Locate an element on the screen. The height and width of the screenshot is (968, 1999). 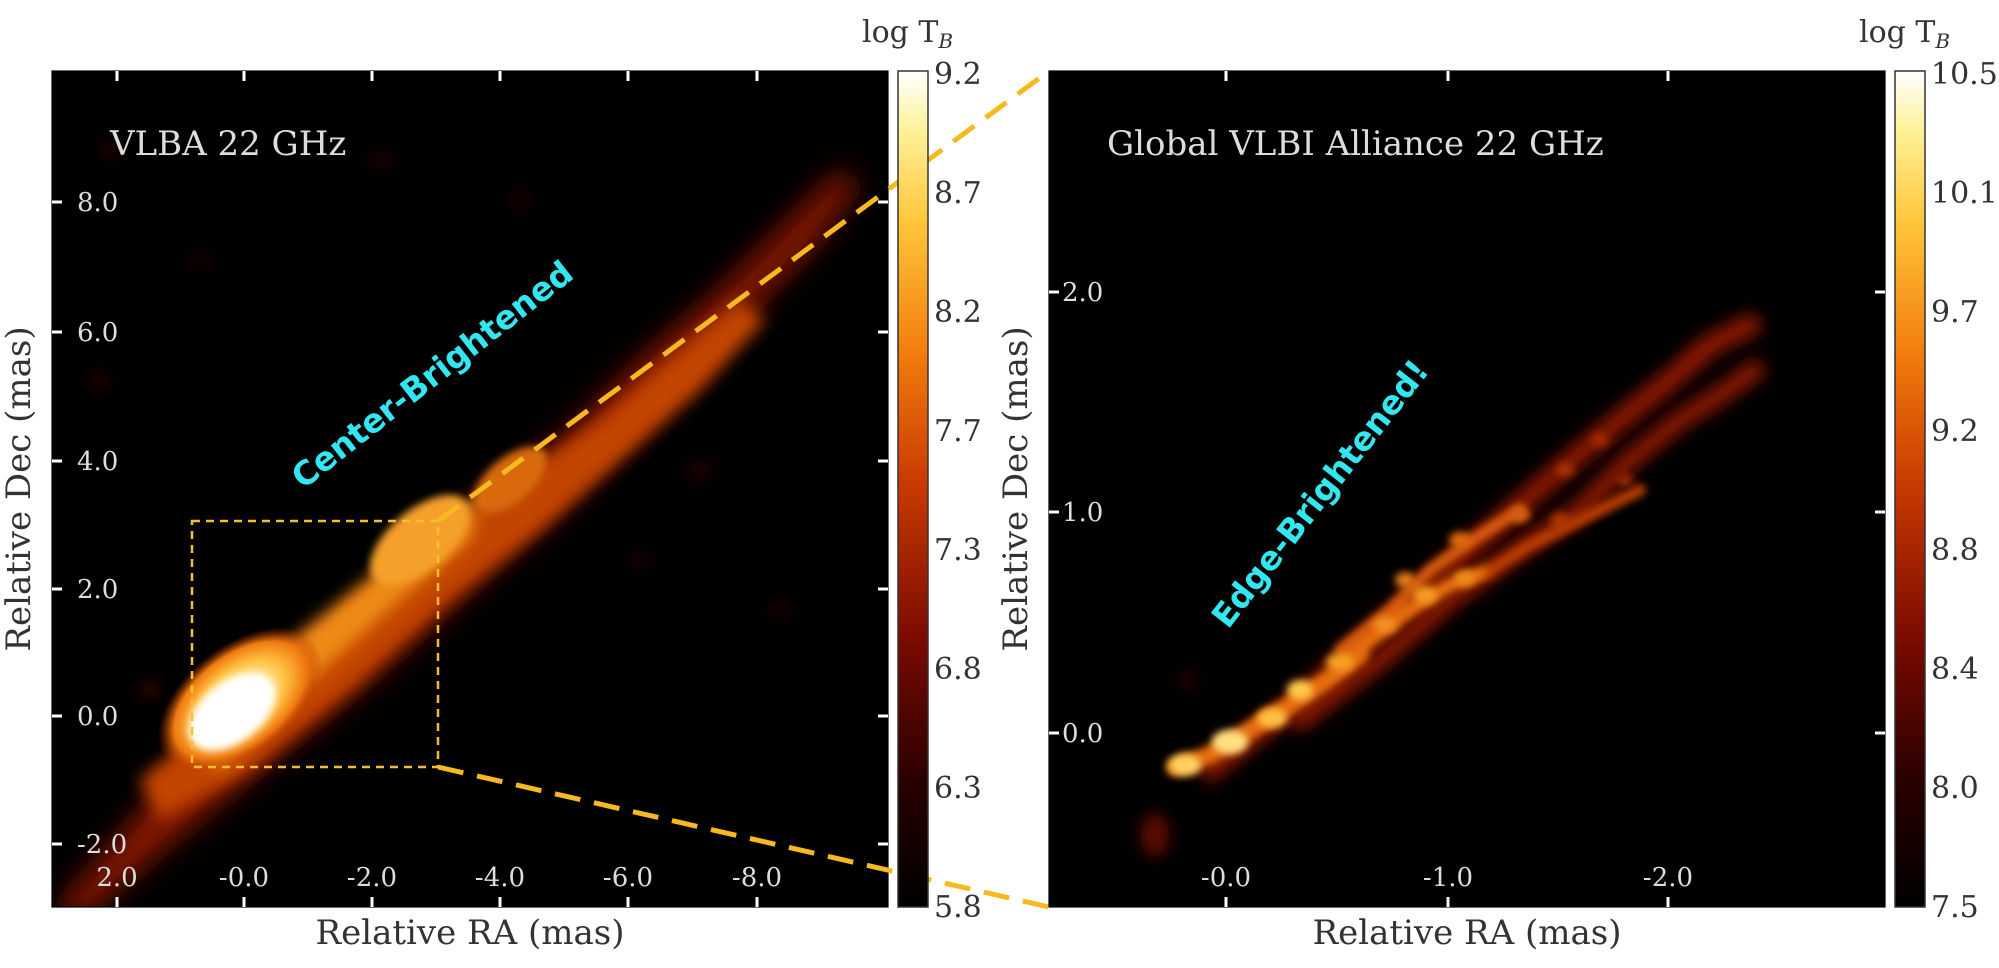
right-colorbar-tick: 9.2 is located at coordinates (1955, 431).